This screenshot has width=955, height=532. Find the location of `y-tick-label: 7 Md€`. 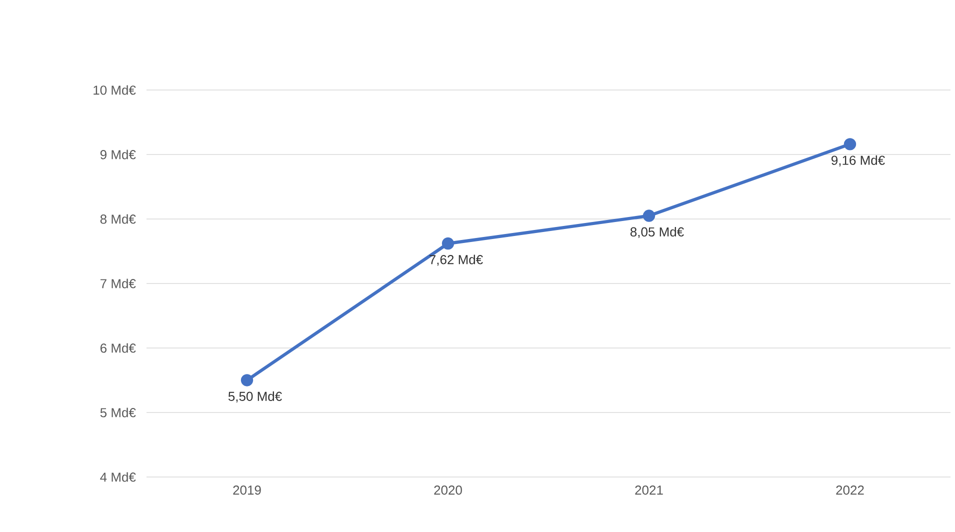

y-tick-label: 7 Md€ is located at coordinates (118, 283).